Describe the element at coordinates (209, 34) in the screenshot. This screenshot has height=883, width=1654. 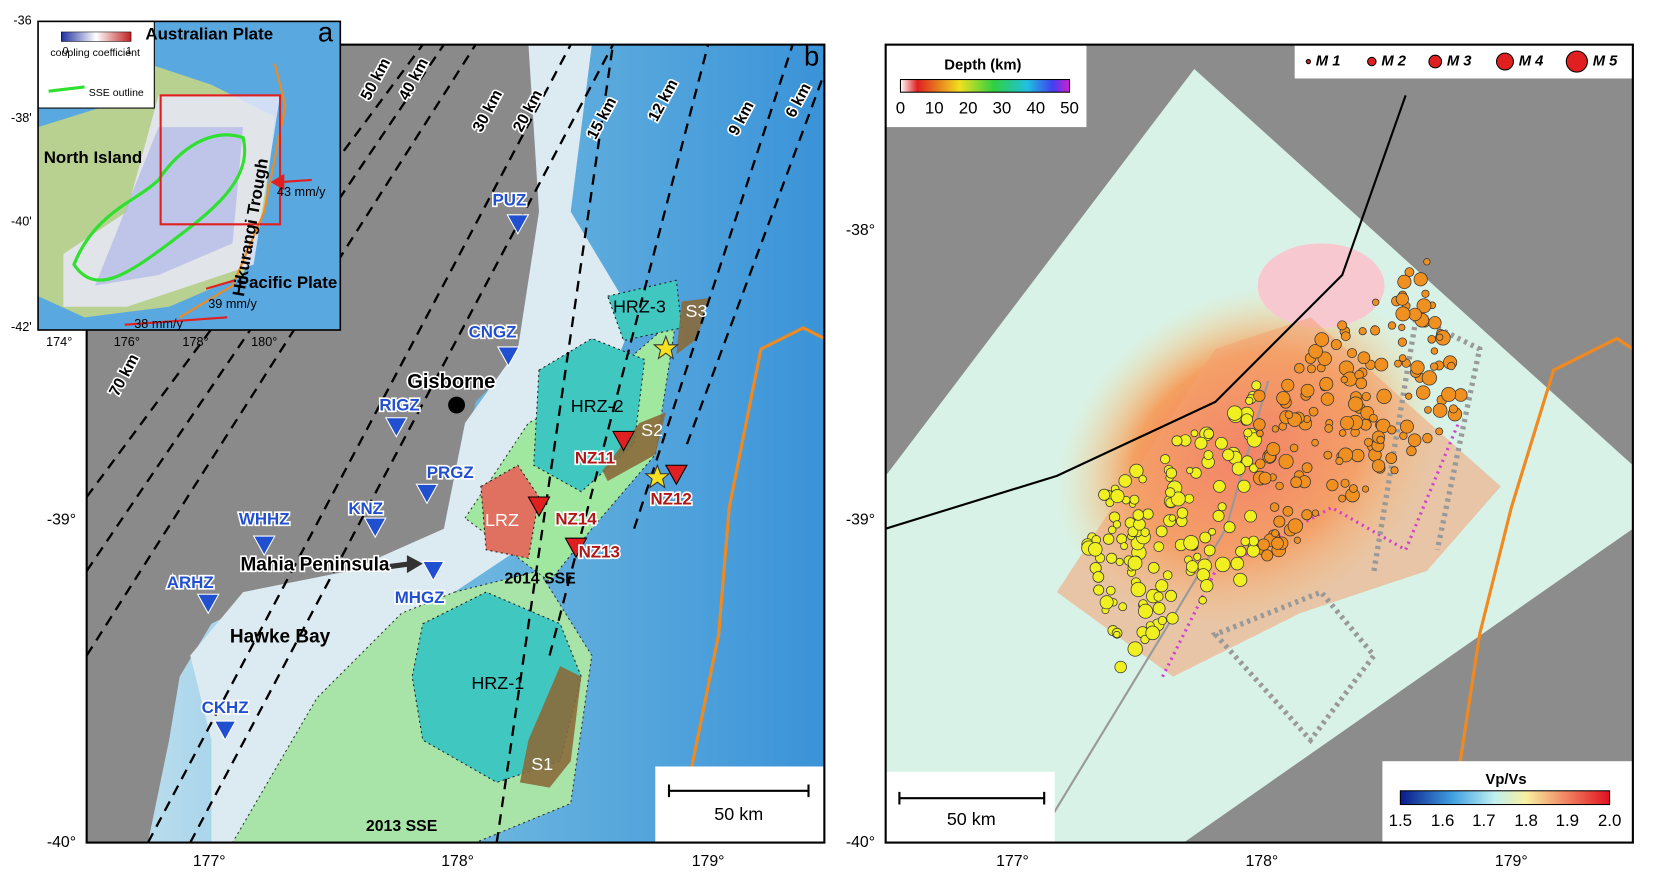
I see `place-name: Australian Plate` at that location.